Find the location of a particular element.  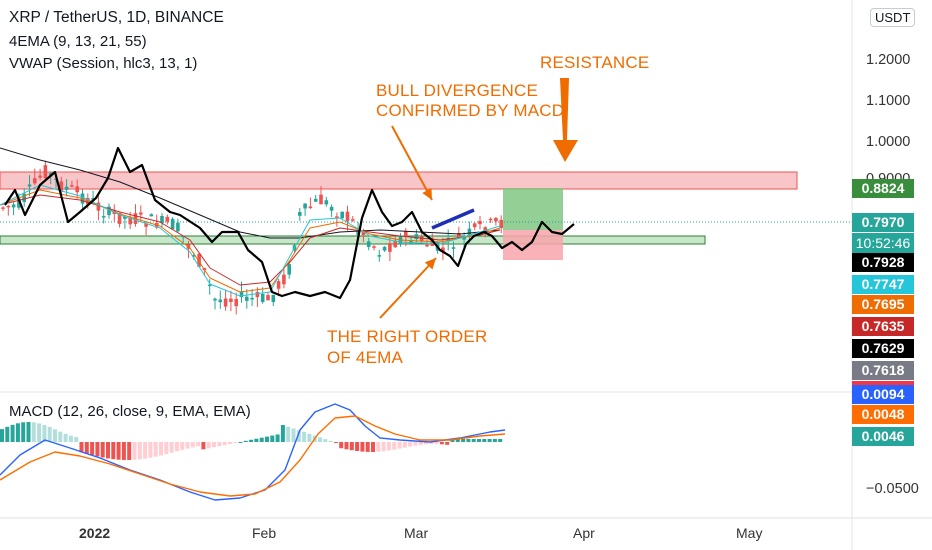

price-tag: 0.7970 is located at coordinates (883, 222).